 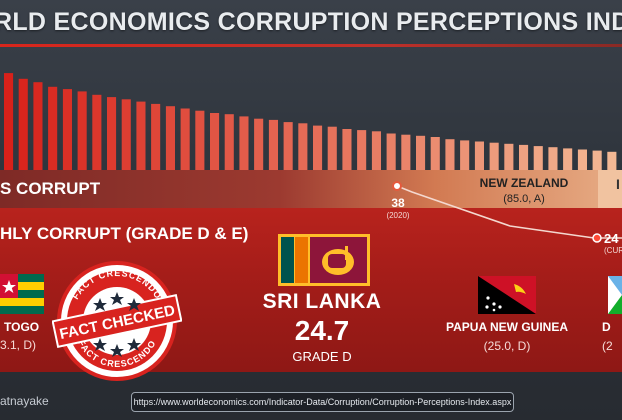 I want to click on point-2020, so click(x=397, y=186).